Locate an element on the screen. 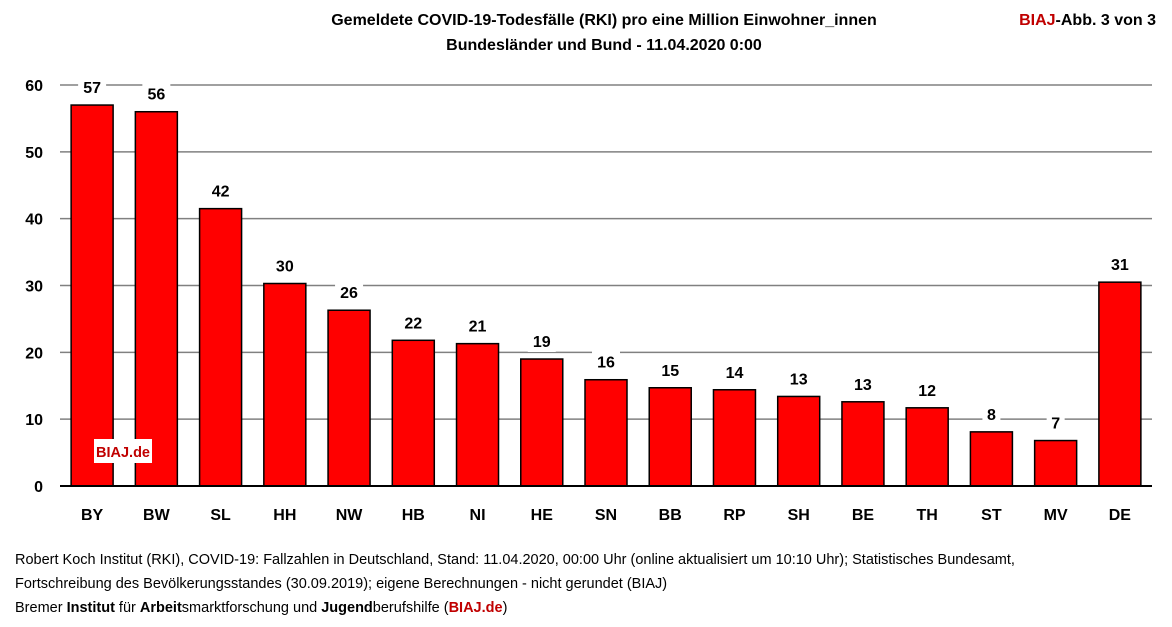 This screenshot has height=627, width=1172. data-label: 12 is located at coordinates (927, 391).